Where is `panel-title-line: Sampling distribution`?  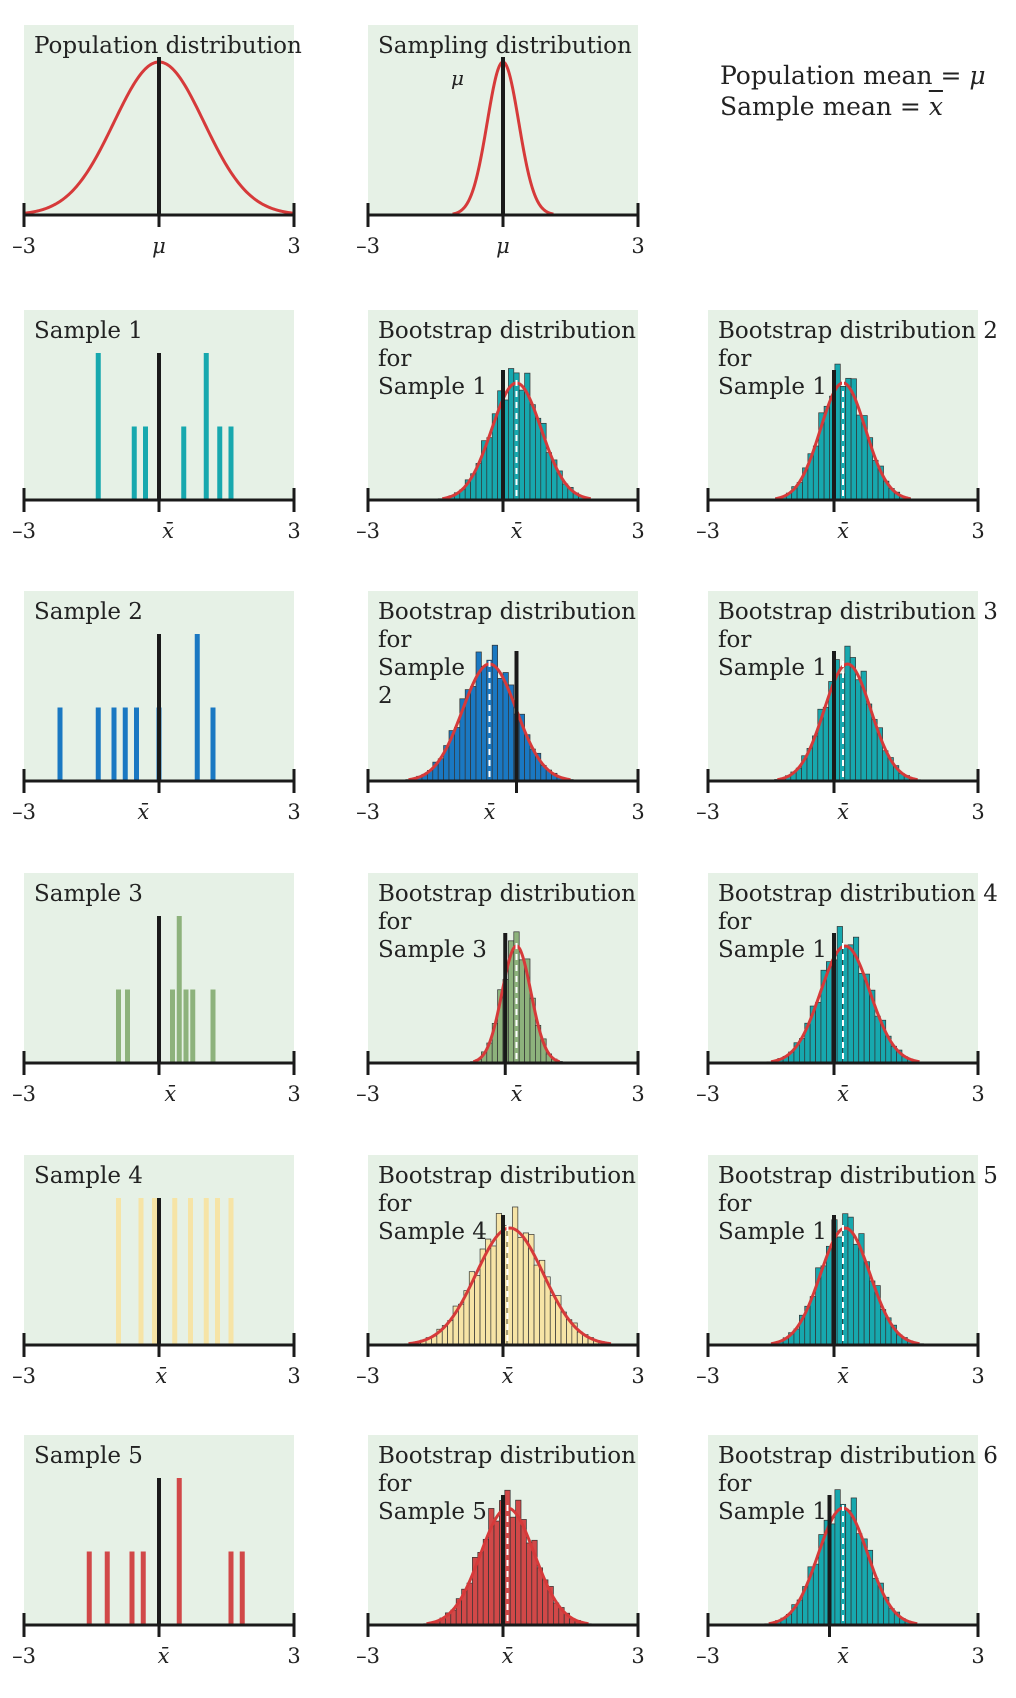 panel-title-line: Sampling distribution is located at coordinates (505, 46).